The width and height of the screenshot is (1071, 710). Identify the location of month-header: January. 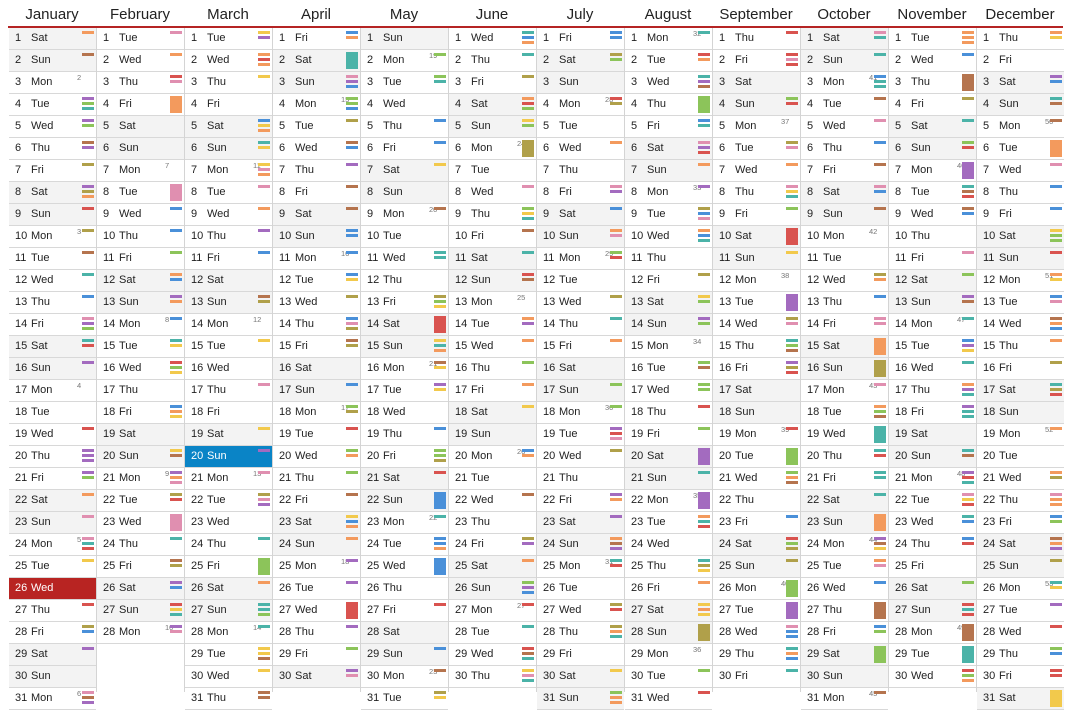
(52, 14).